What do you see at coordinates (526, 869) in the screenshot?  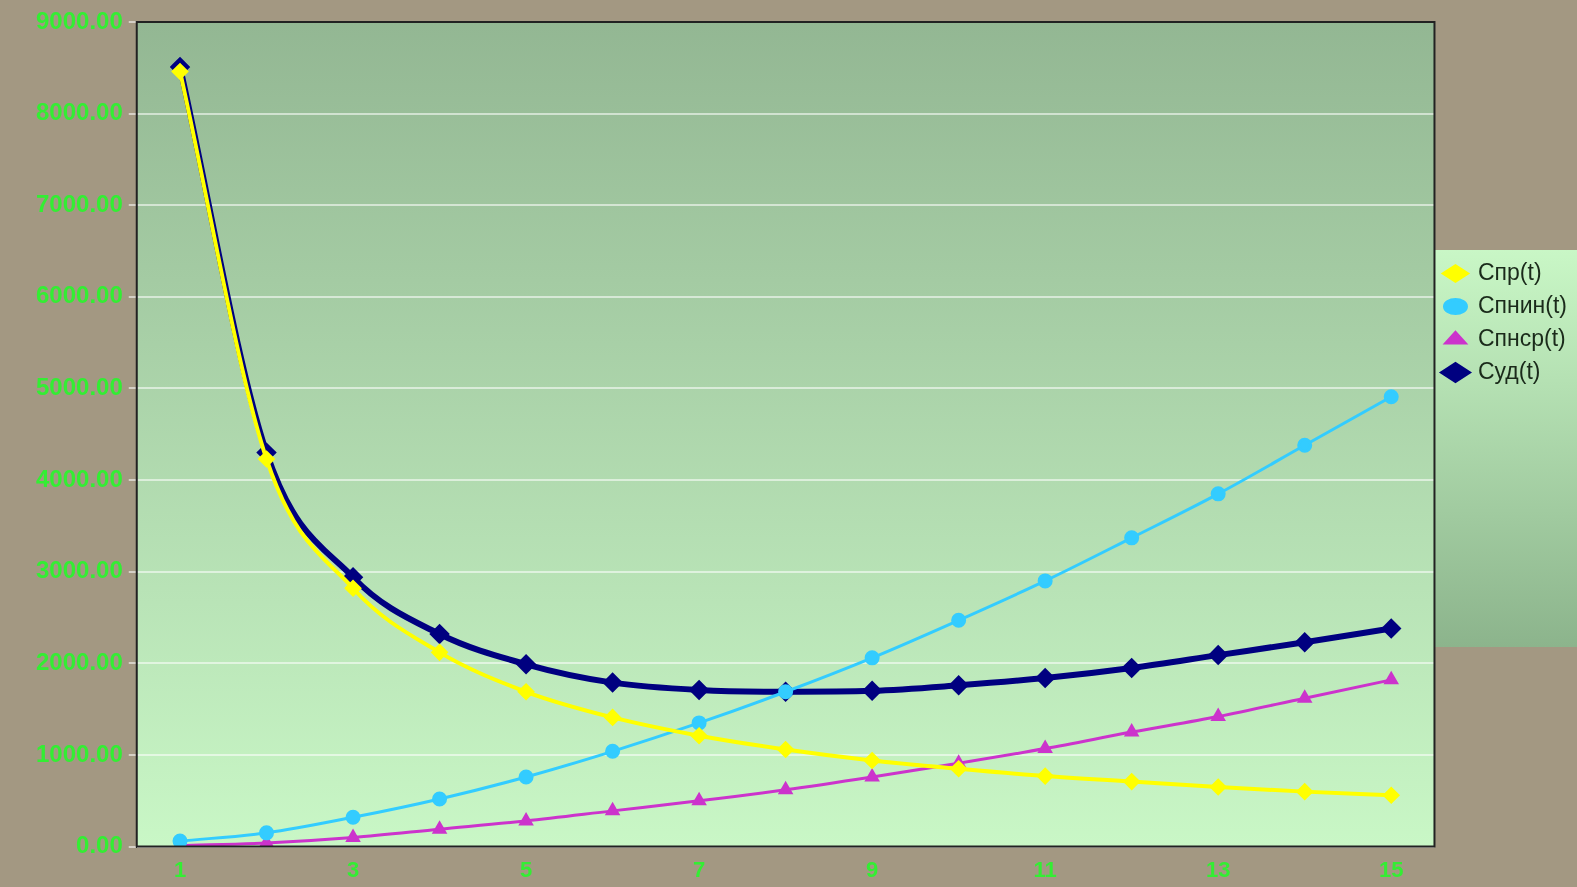 I see `x-tick-label: 5` at bounding box center [526, 869].